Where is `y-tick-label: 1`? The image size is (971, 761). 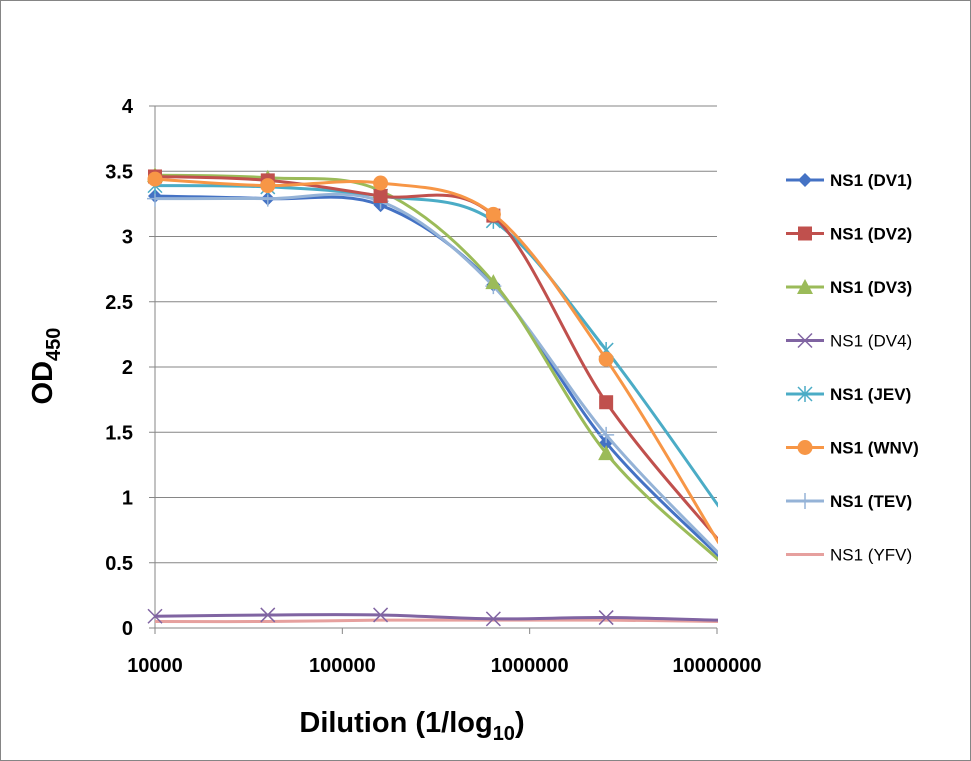 y-tick-label: 1 is located at coordinates (127, 499).